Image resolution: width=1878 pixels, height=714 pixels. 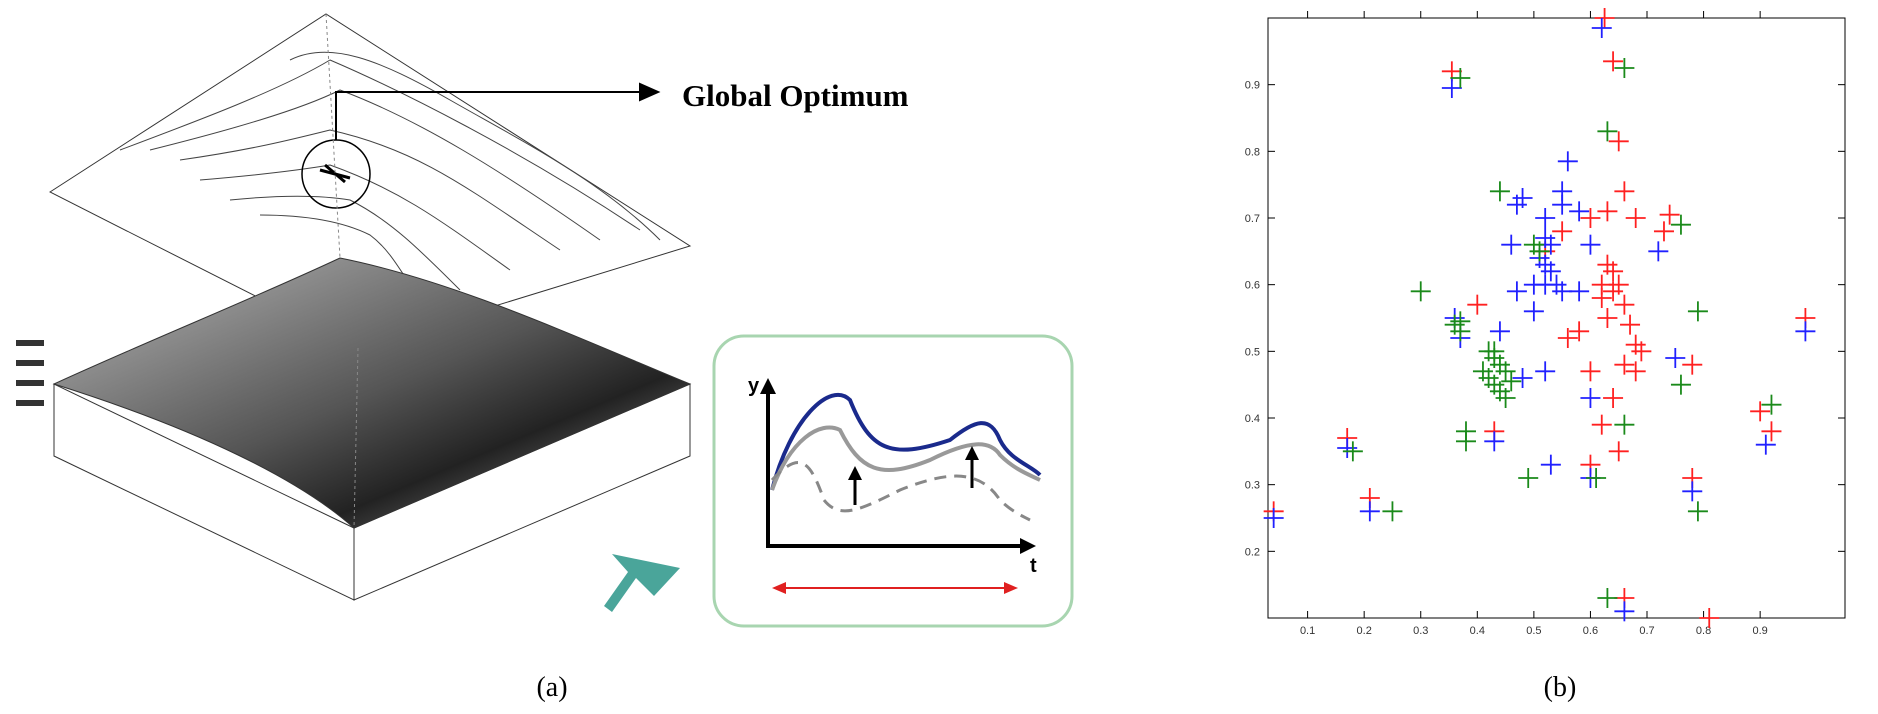 I want to click on y-tick-label: 0.2, so click(x=1252, y=552).